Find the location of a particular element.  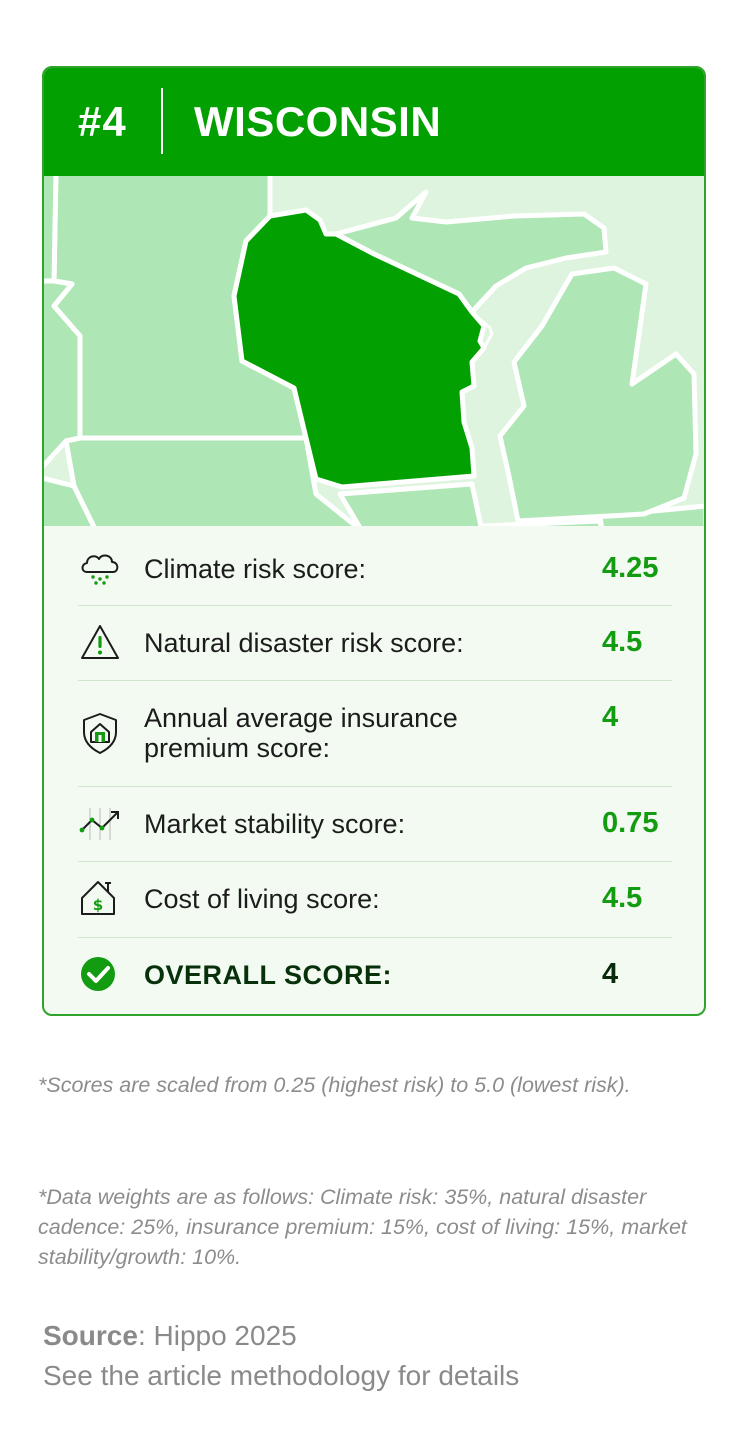

source-line: Source: Hippo 2025 is located at coordinates (170, 1336).